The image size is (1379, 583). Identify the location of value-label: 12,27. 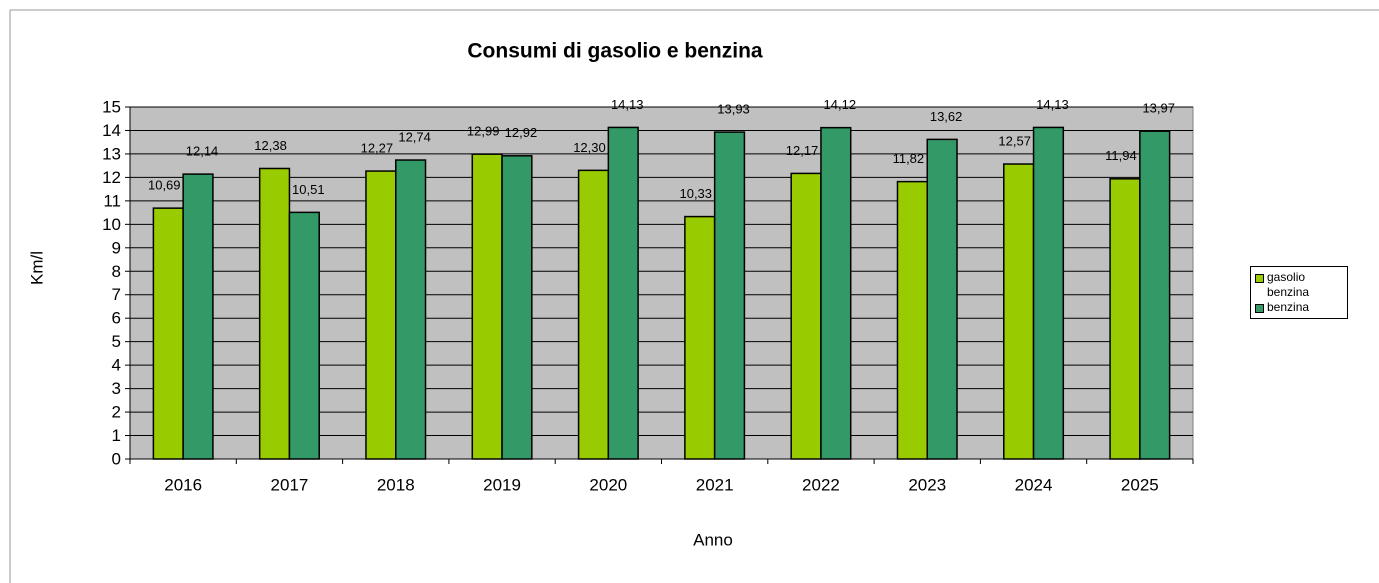
(377, 148).